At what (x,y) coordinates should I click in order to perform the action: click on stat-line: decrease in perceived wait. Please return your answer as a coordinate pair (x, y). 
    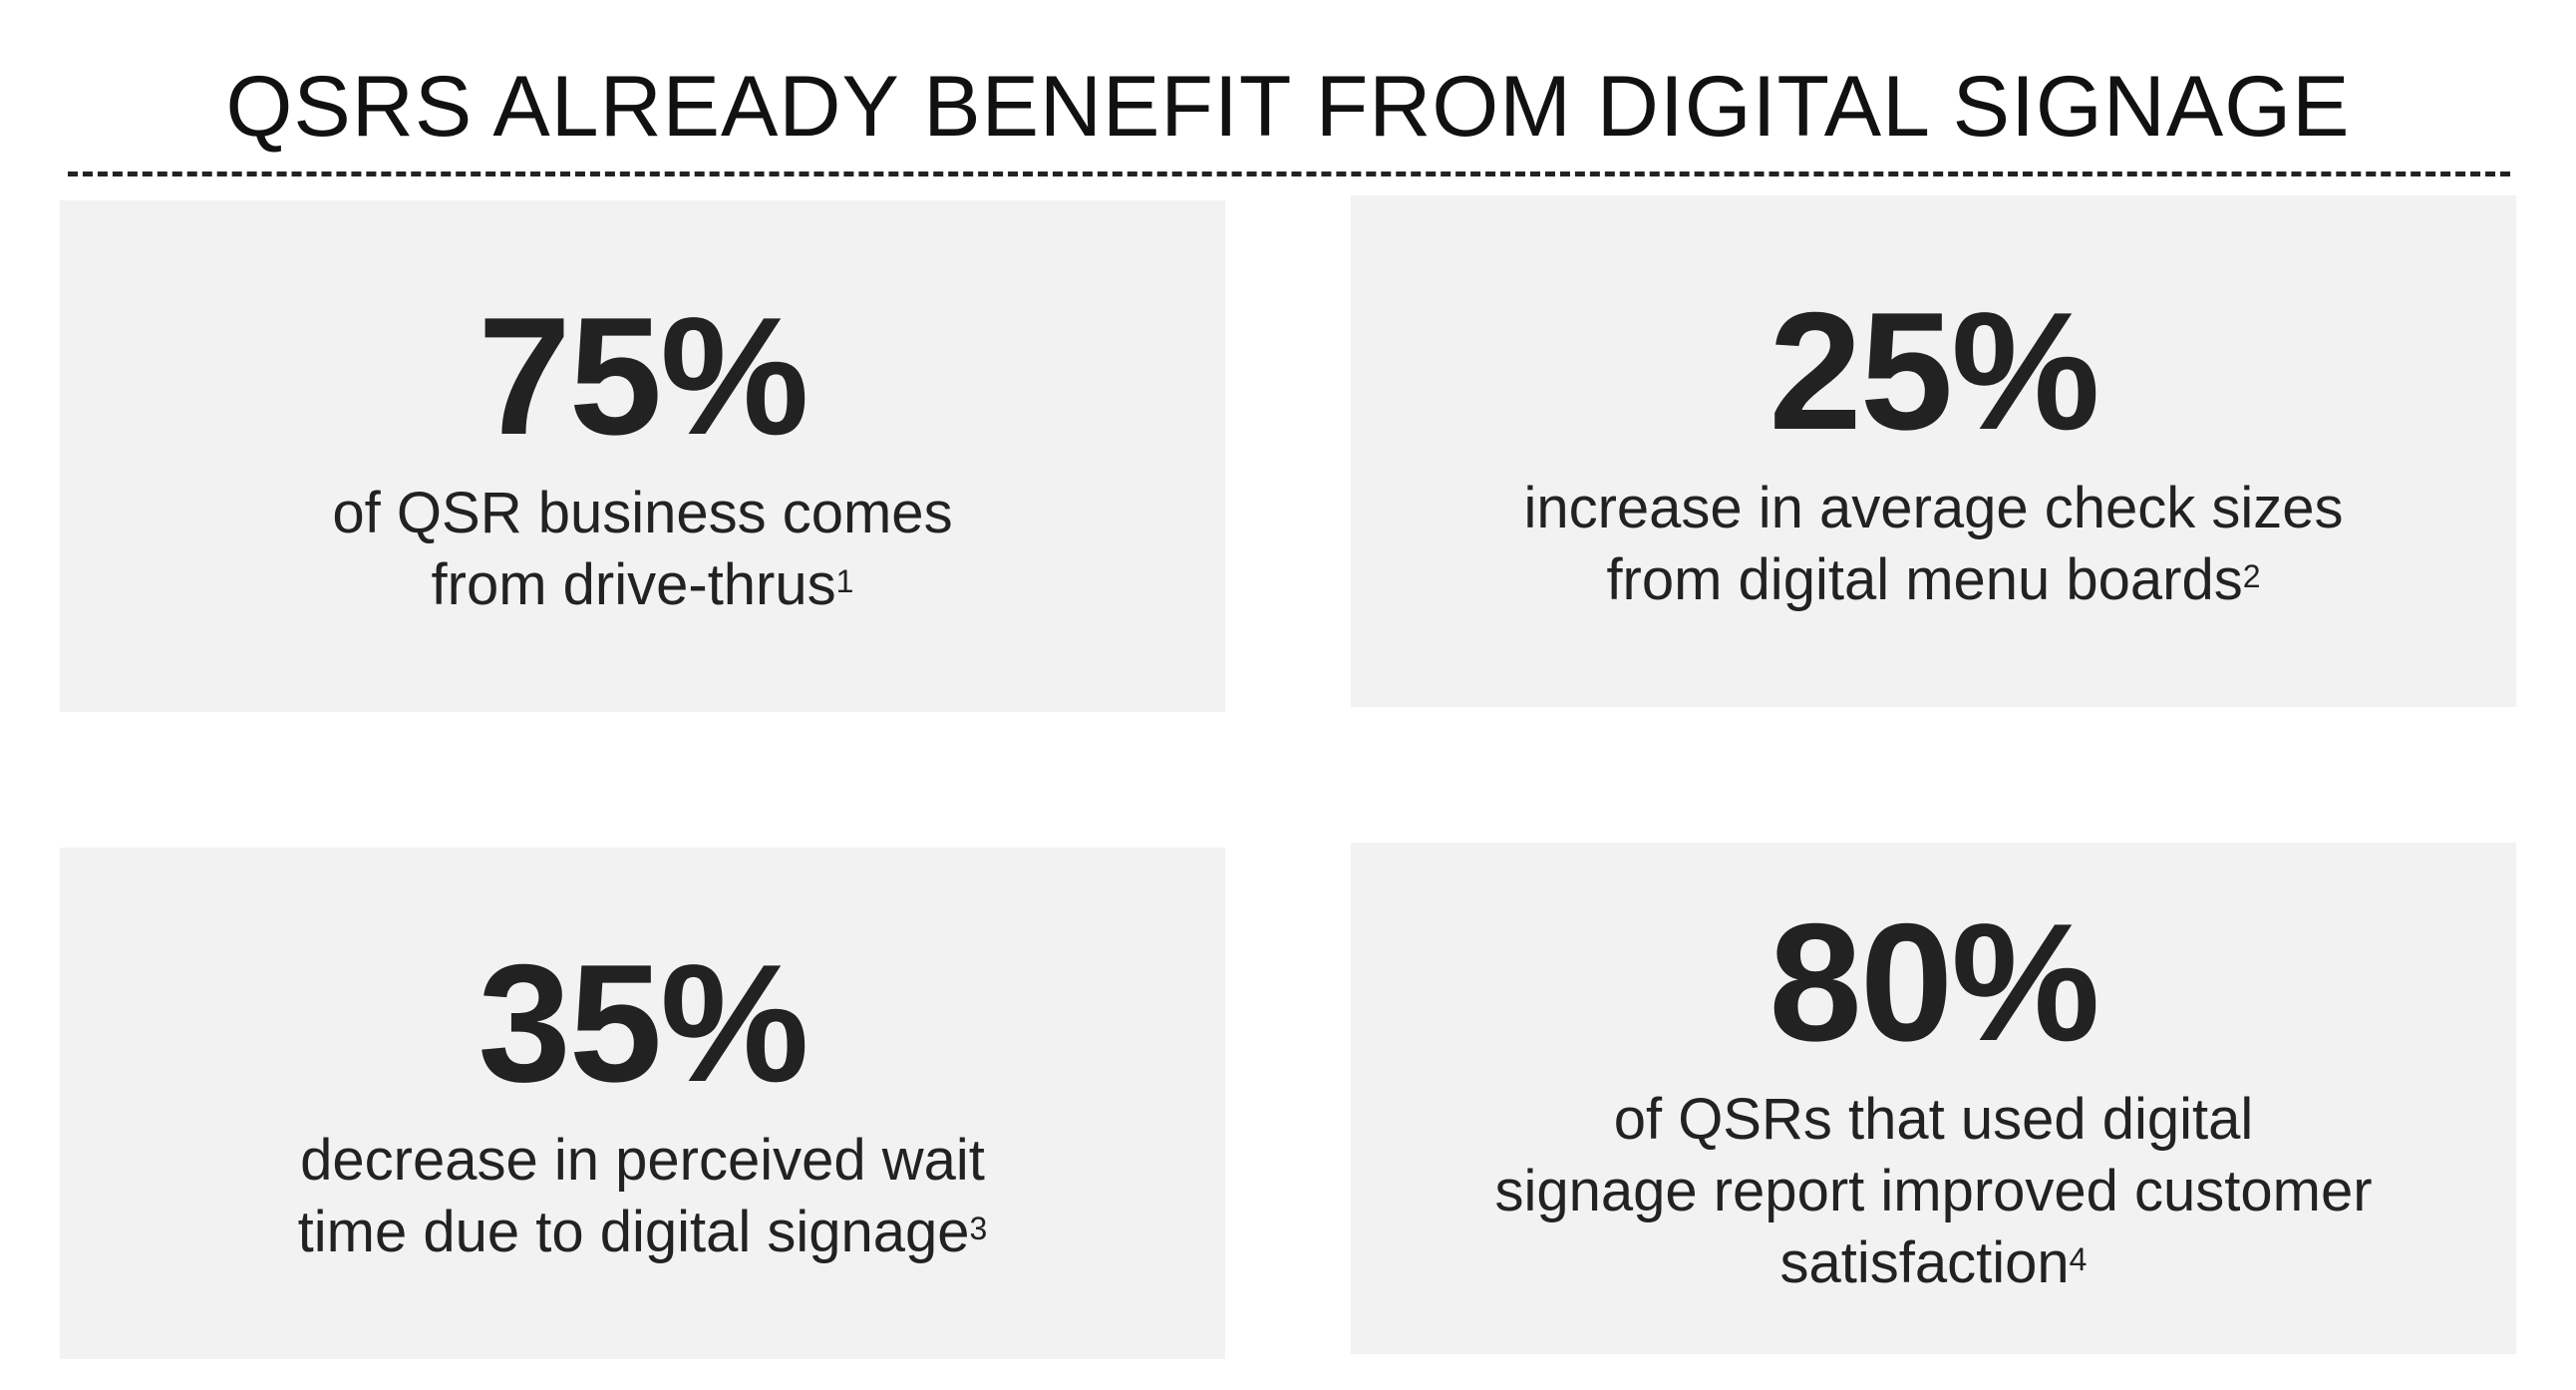
    Looking at the image, I should click on (642, 1160).